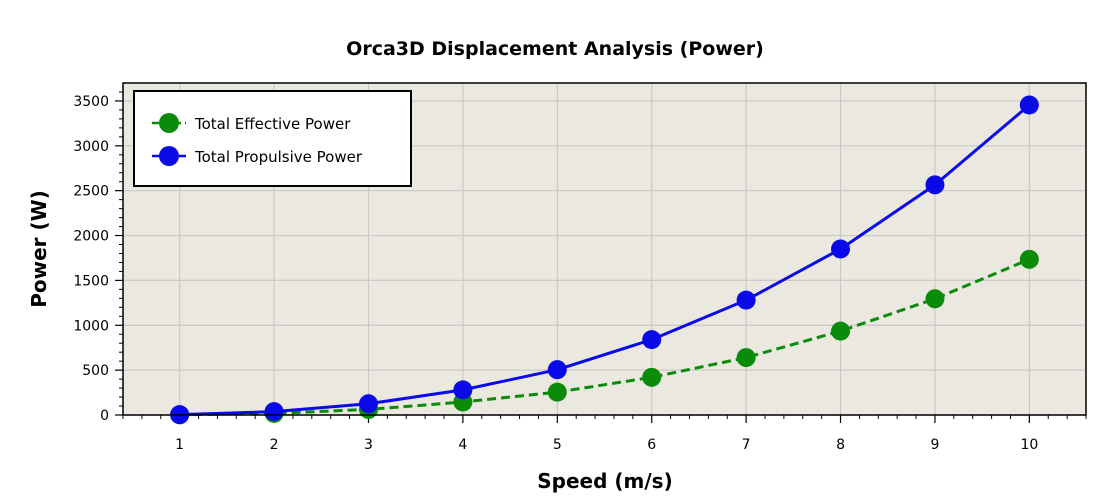 This screenshot has width=1110, height=504. Describe the element at coordinates (272, 124) in the screenshot. I see `legend-label-effective: Total Effective Power` at that location.